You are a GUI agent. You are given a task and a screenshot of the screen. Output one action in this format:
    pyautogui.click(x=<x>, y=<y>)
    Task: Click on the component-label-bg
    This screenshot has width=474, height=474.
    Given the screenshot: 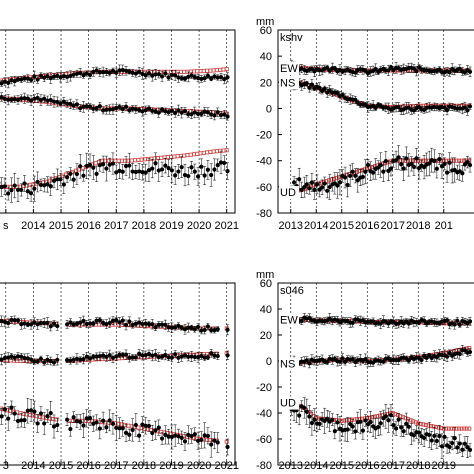 What is the action you would take?
    pyautogui.click(x=289, y=320)
    